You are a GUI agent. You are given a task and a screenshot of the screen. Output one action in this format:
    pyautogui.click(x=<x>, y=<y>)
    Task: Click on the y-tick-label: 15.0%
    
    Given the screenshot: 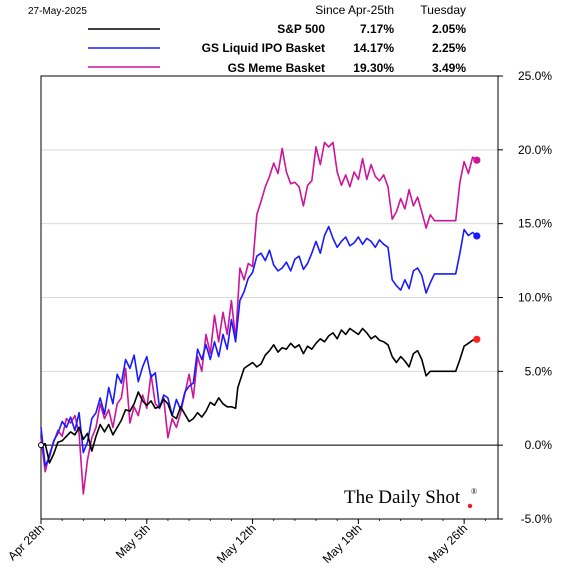 What is the action you would take?
    pyautogui.click(x=535, y=224)
    